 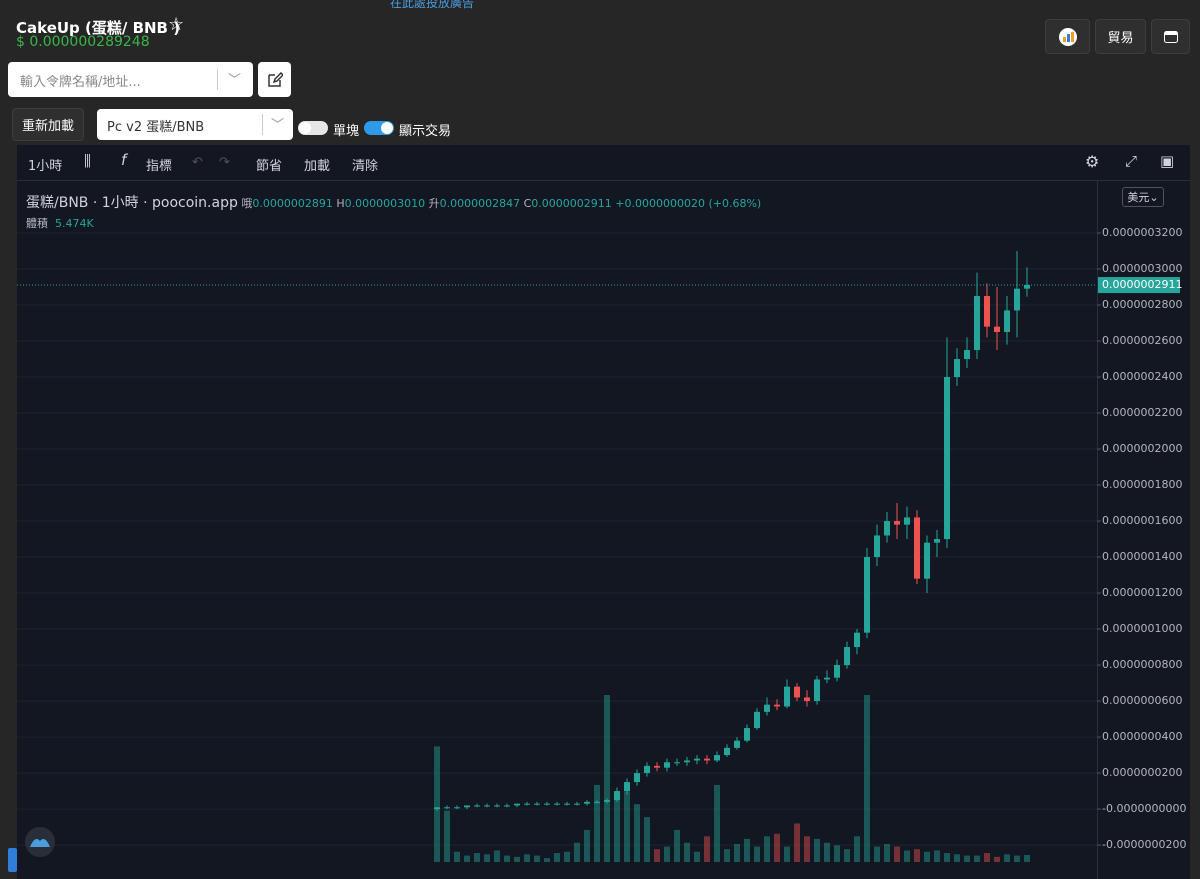 I want to click on legend-value: 5.474K, so click(x=74, y=223).